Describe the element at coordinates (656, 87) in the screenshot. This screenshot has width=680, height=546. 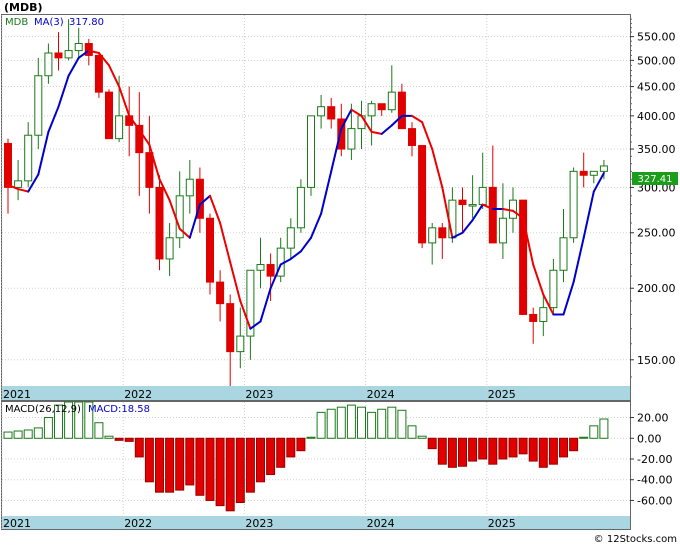
I see `price-tick-label: 450.00` at that location.